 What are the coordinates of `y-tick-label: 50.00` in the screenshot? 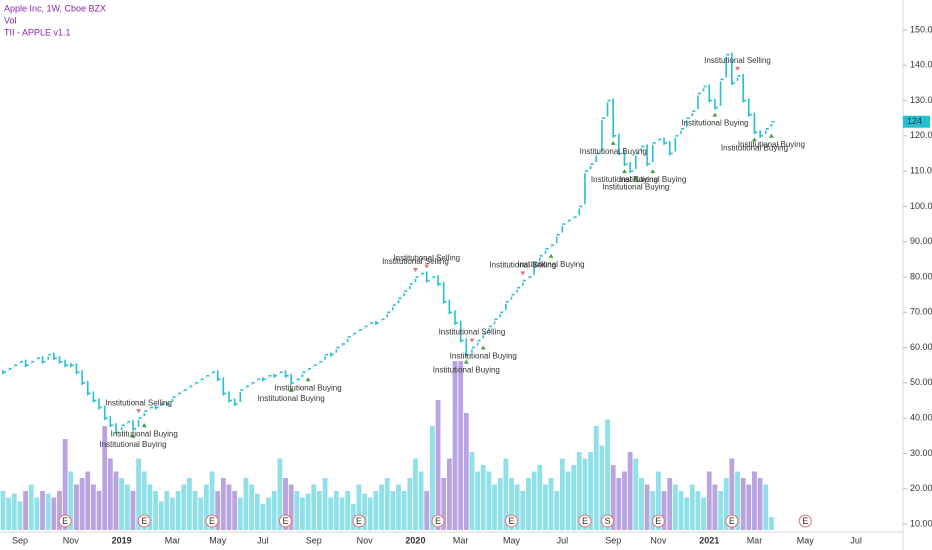 It's located at (921, 382).